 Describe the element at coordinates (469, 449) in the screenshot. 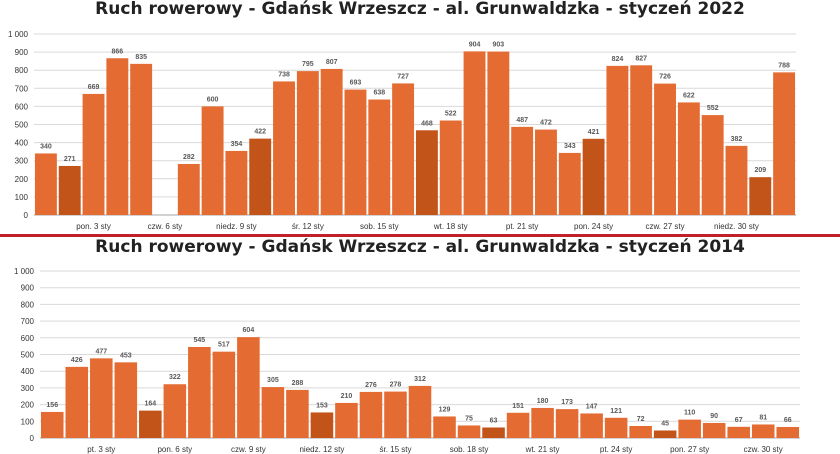

I see `chart-2014-xtick-label: sob. 18 sty` at that location.